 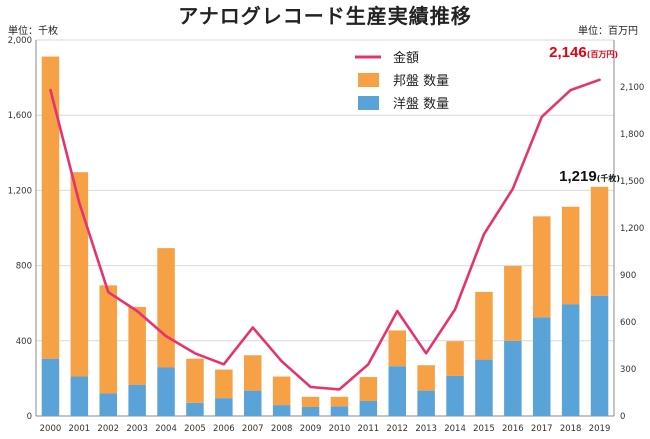 I want to click on x-tick-label: 2014, so click(x=455, y=429).